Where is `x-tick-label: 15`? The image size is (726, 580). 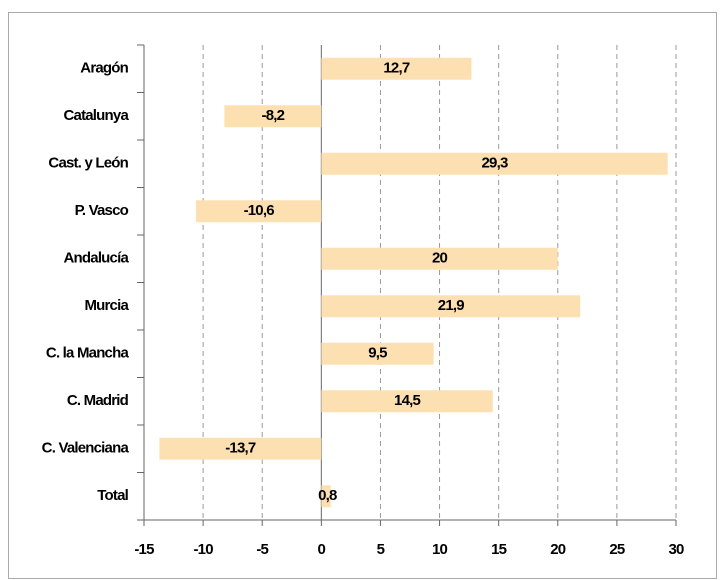 x-tick-label: 15 is located at coordinates (499, 549).